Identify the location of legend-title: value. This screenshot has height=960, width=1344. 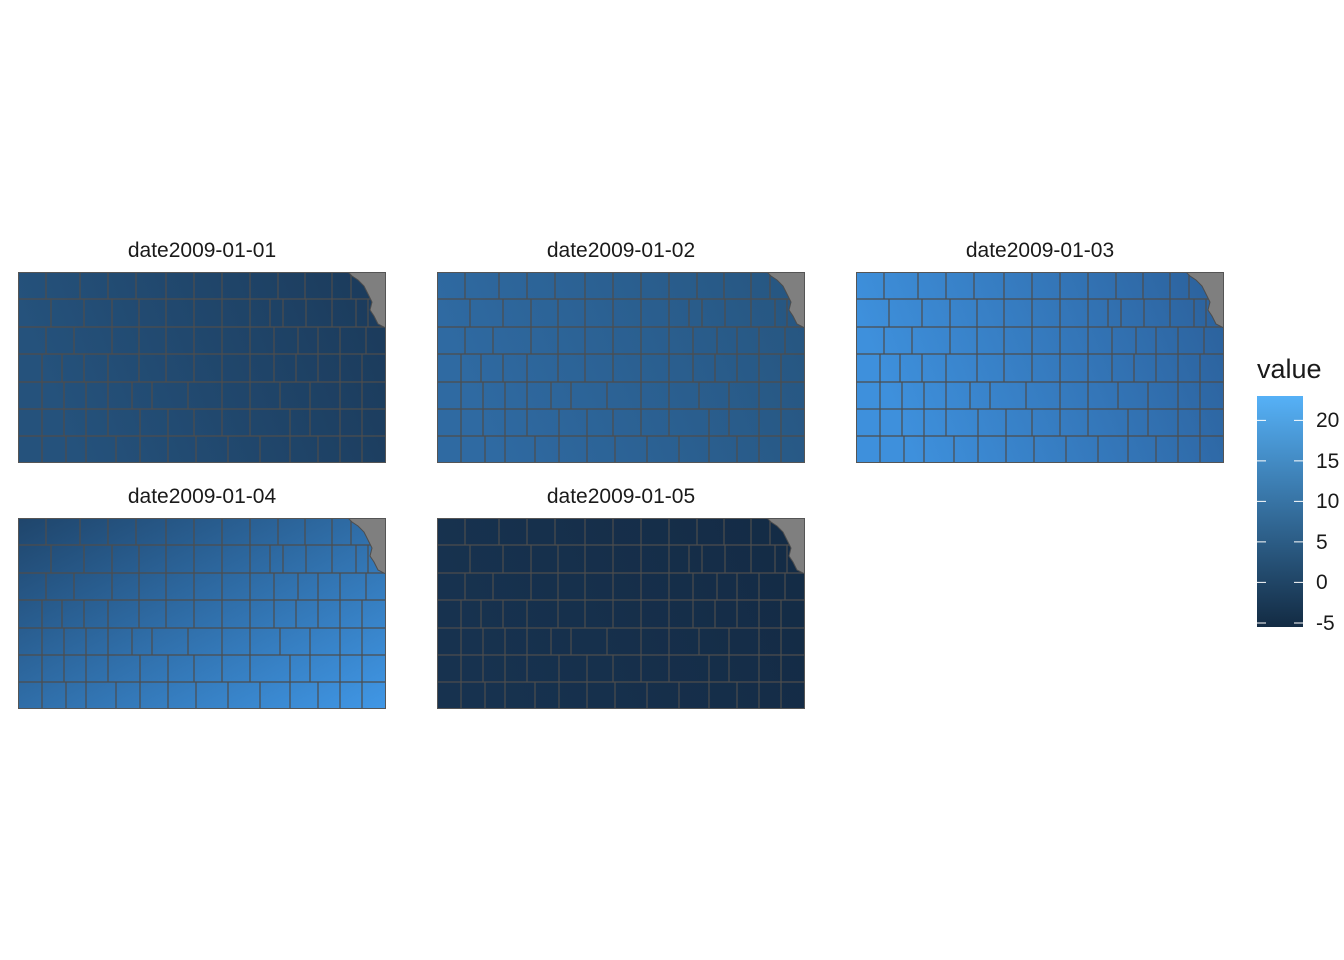
(1289, 369).